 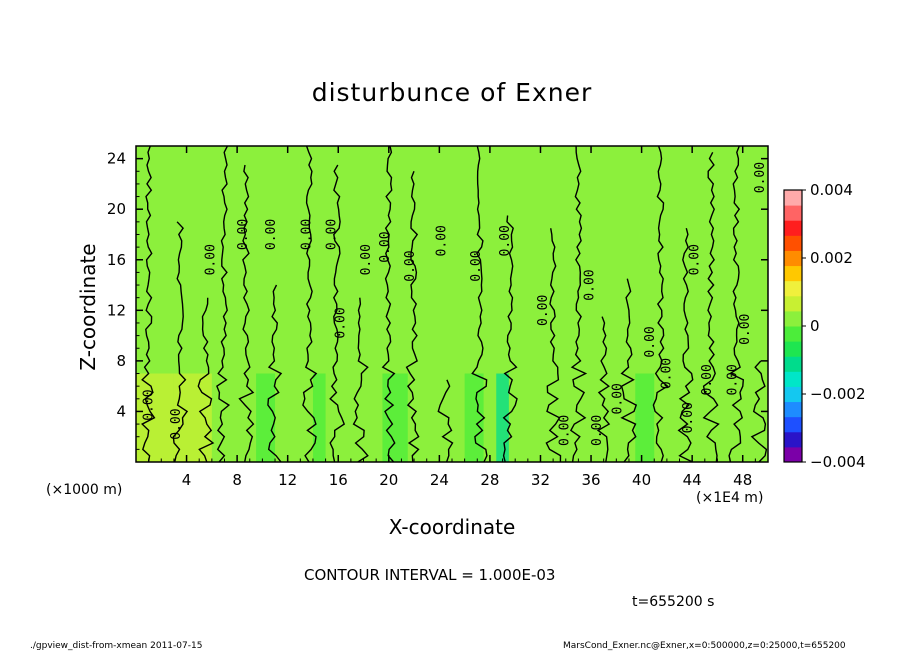 What do you see at coordinates (838, 394) in the screenshot?
I see `colorbar-label: −0.002` at bounding box center [838, 394].